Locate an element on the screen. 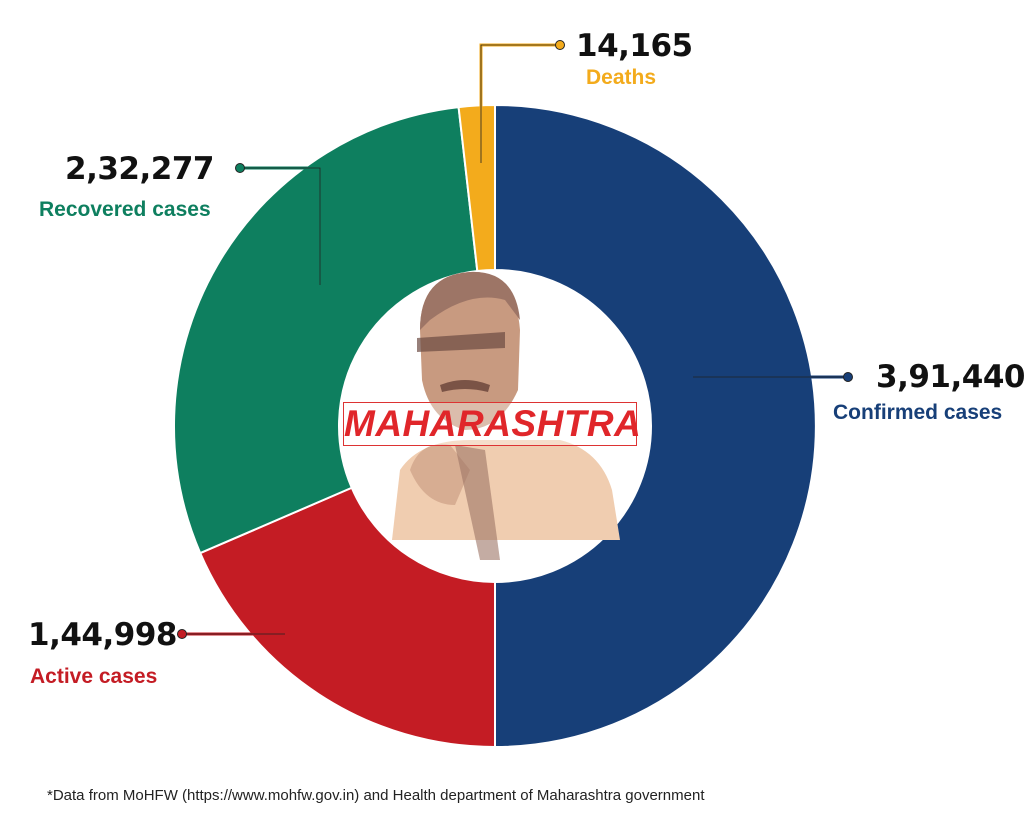 The image size is (1024, 824). donut-slice-active is located at coordinates (347, 617).